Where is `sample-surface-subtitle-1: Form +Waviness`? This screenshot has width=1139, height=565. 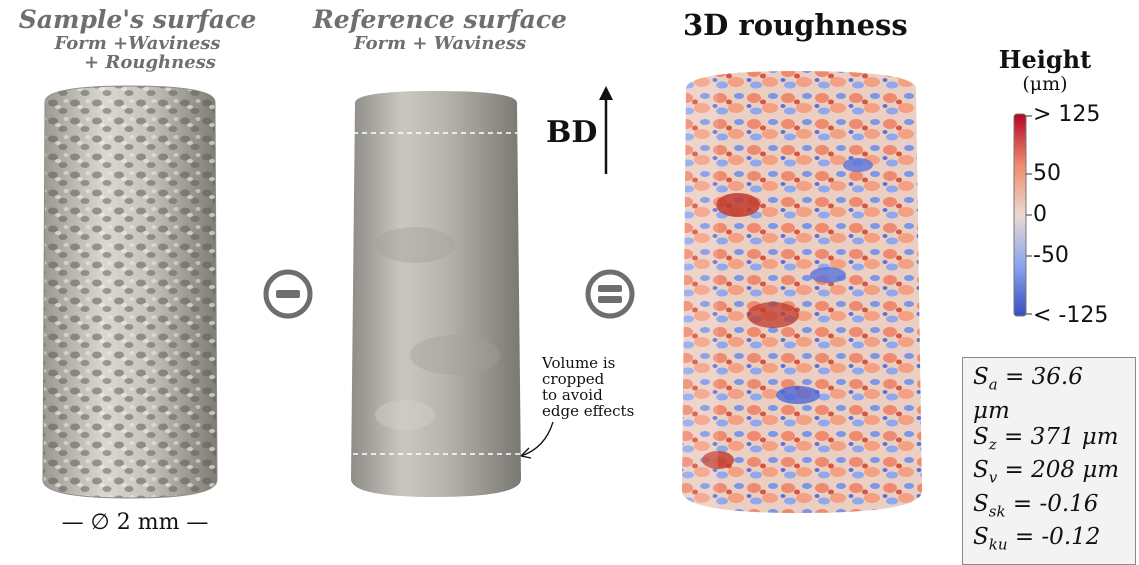
sample-surface-subtitle-1: Form +Waviness is located at coordinates (137, 43).